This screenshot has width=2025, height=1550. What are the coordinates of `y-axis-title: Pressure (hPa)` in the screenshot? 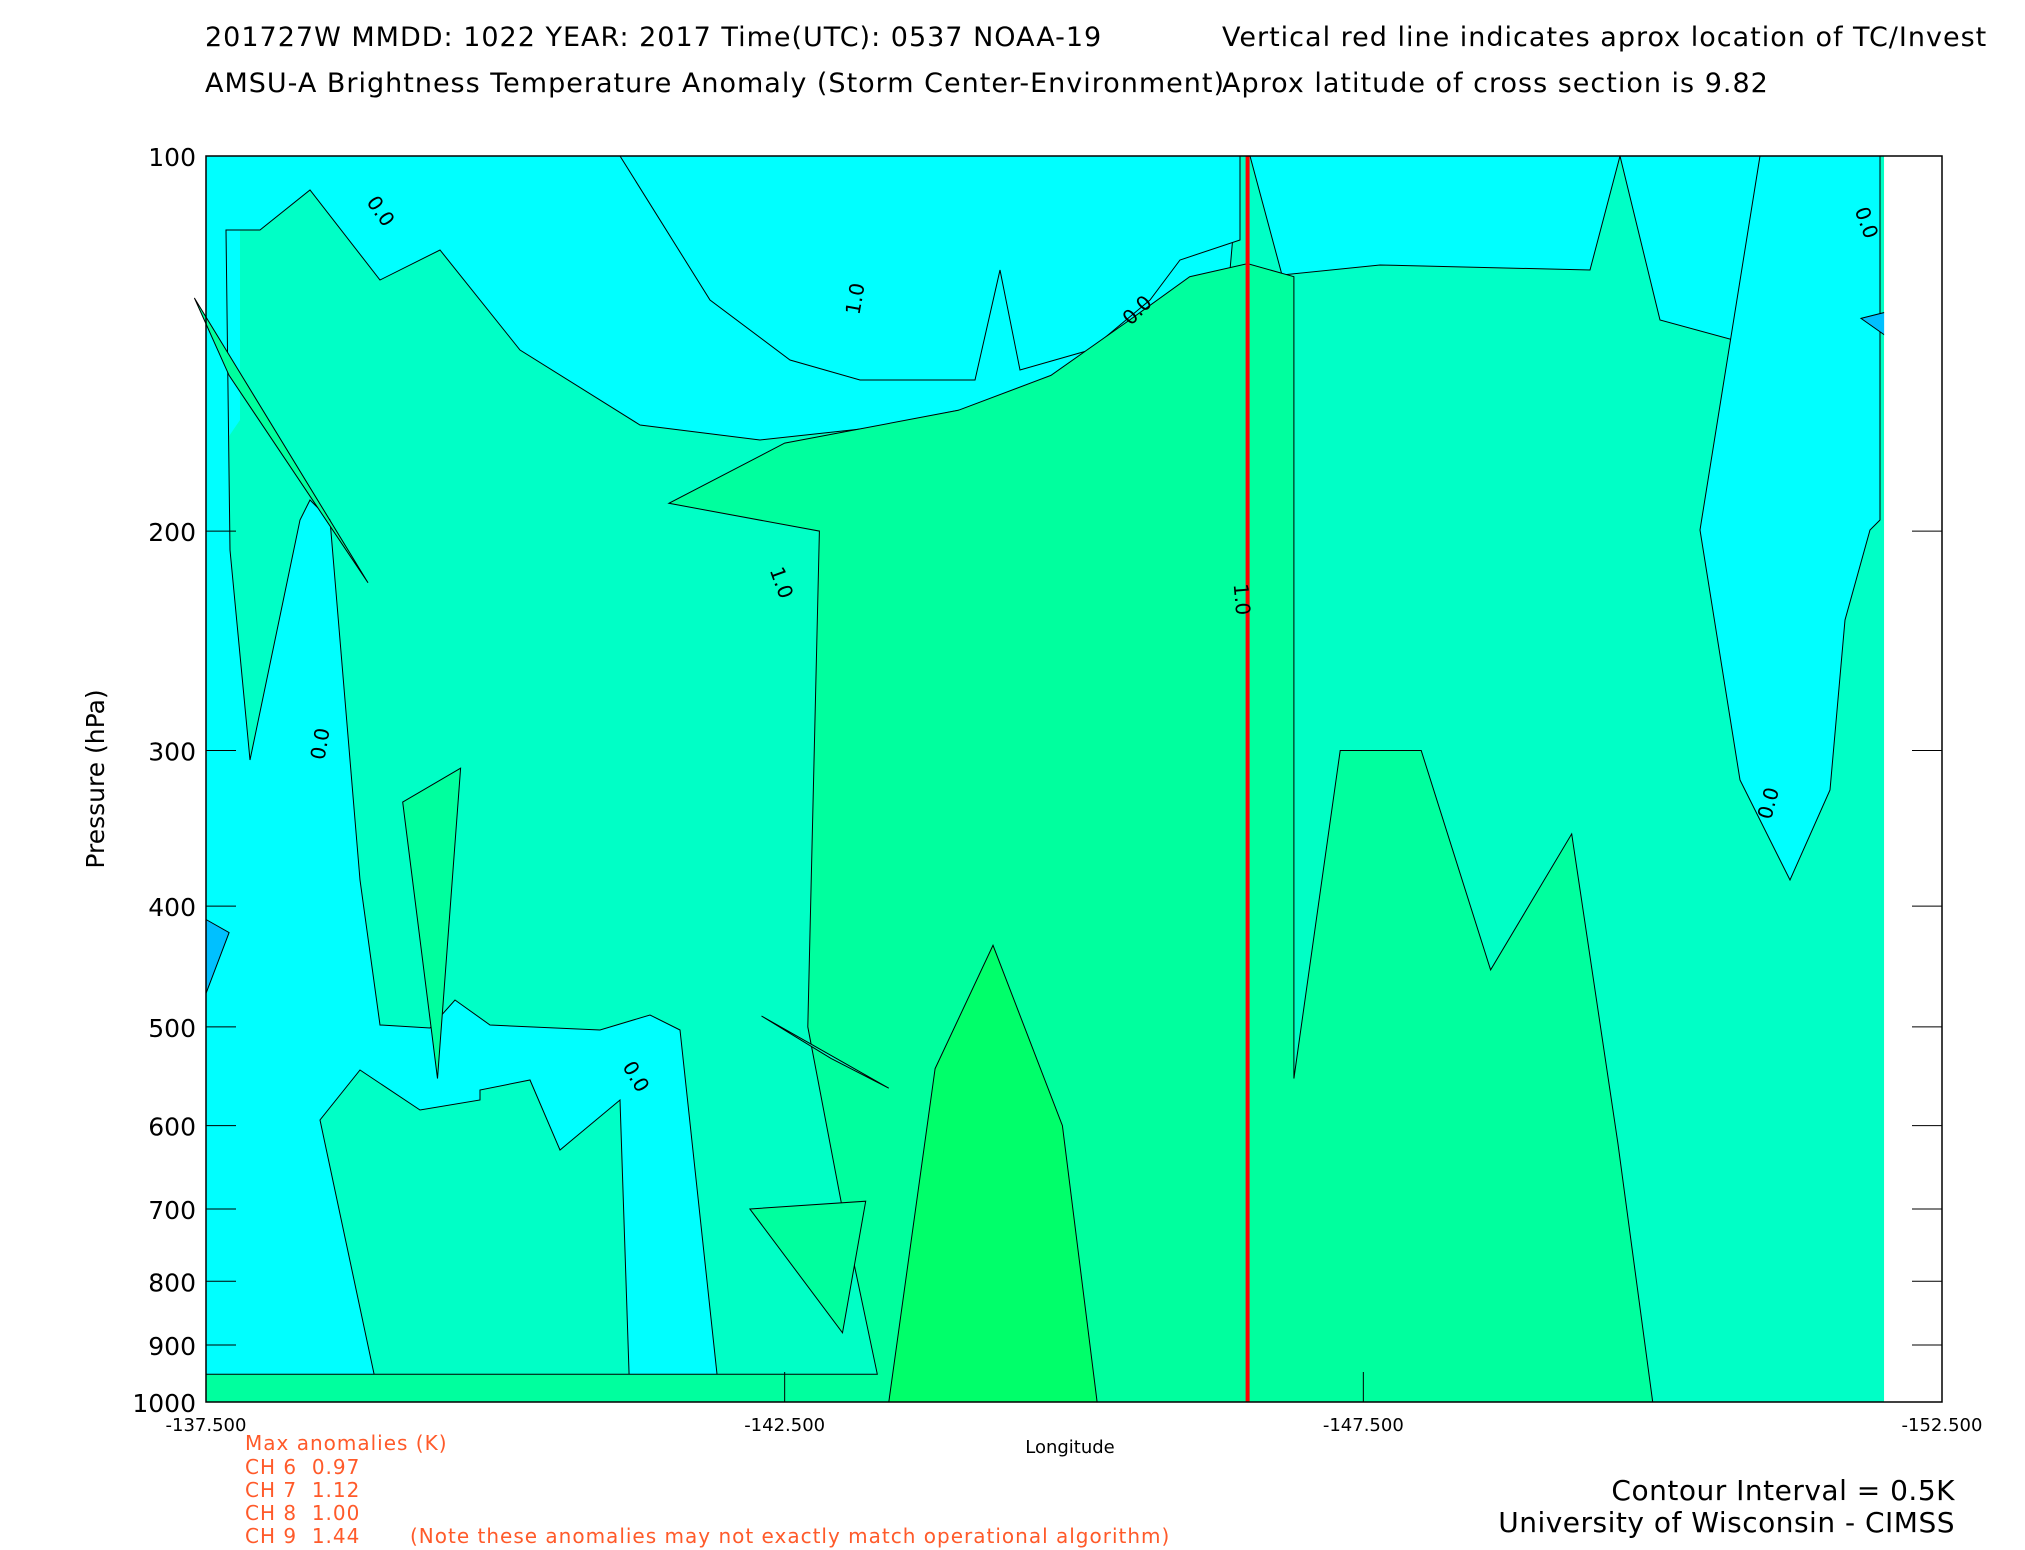 It's located at (95, 778).